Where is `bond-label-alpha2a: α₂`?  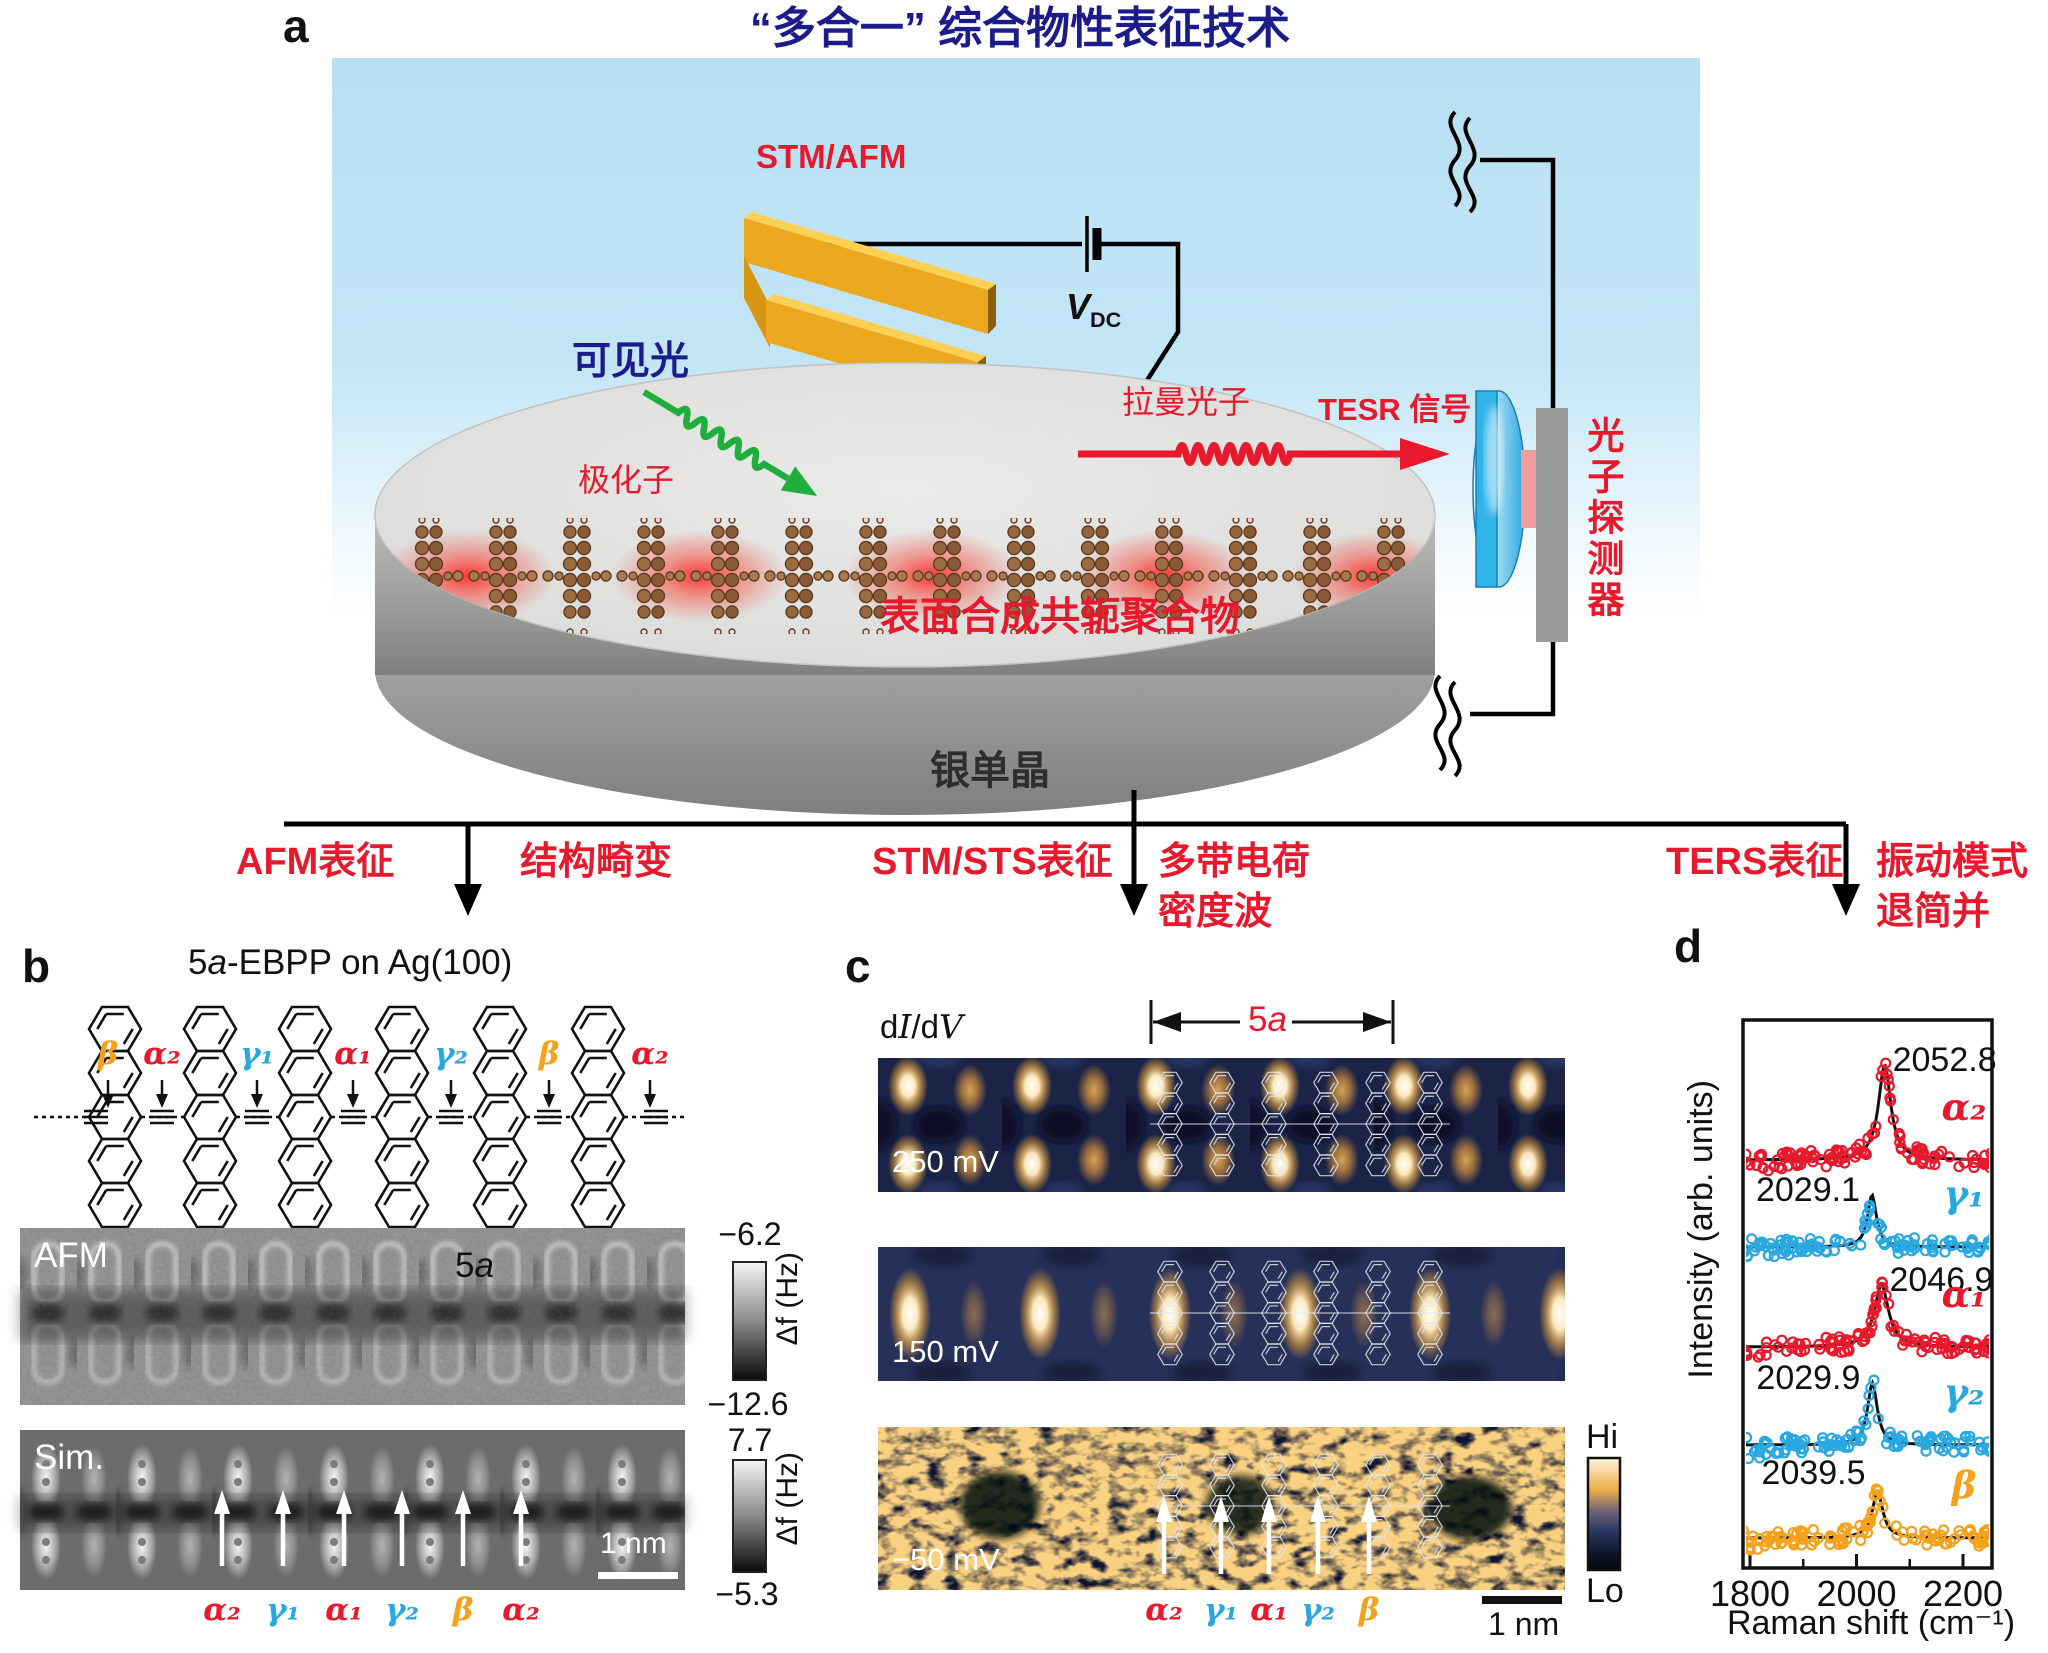 bond-label-alpha2a: α₂ is located at coordinates (162, 1054).